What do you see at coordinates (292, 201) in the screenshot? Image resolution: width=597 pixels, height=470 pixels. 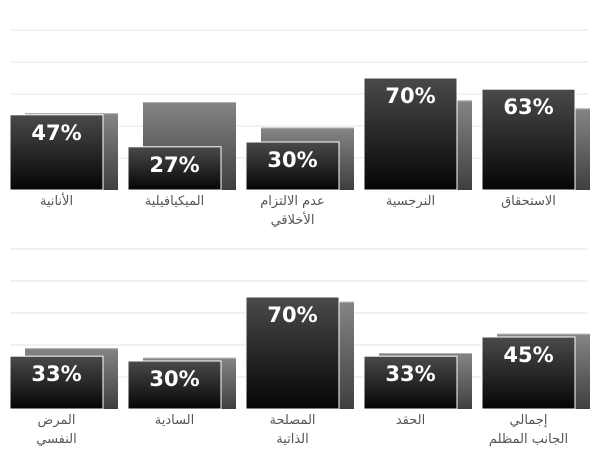 I see `category-label-line: عدم الالتزام` at bounding box center [292, 201].